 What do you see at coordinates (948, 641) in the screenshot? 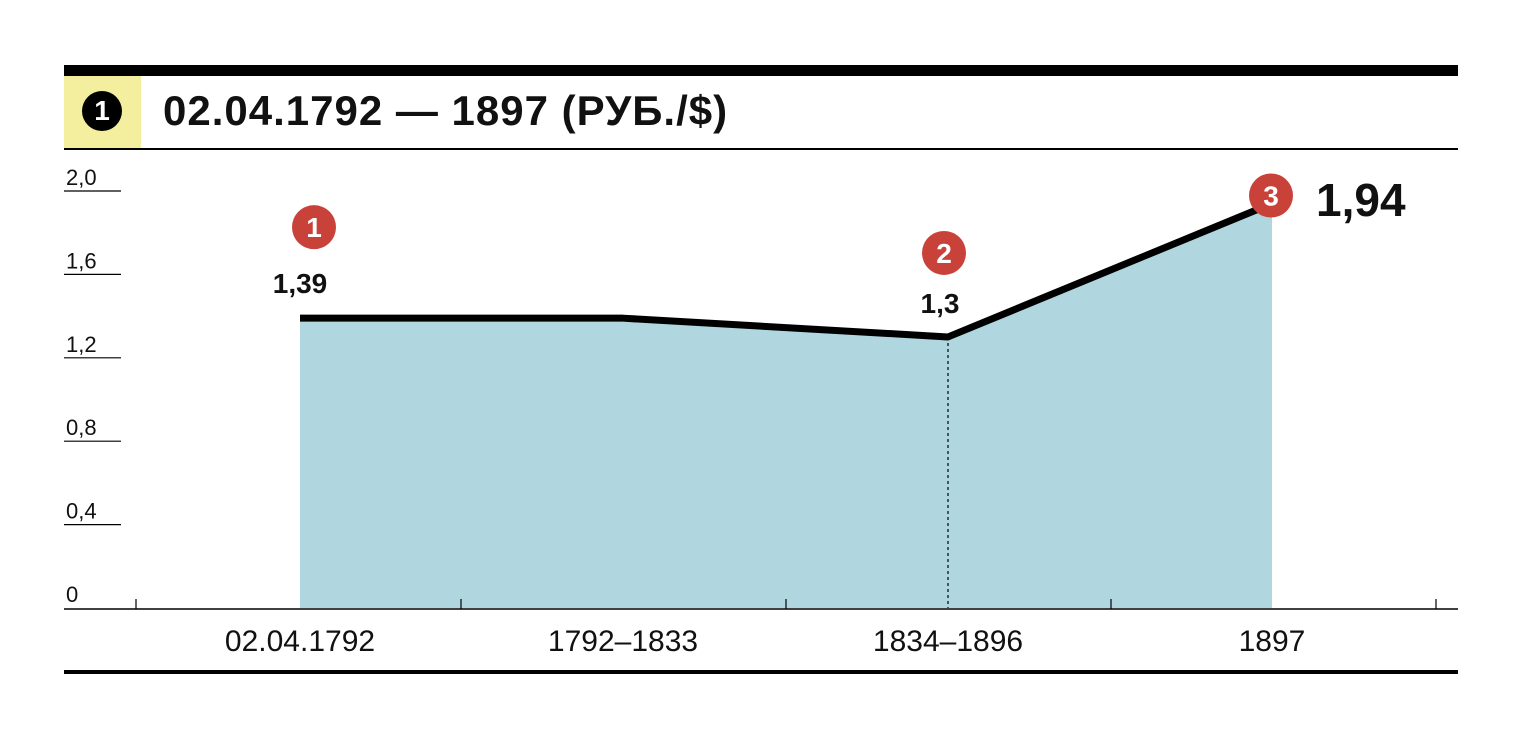
I see `x-category-label: 1834–1896` at bounding box center [948, 641].